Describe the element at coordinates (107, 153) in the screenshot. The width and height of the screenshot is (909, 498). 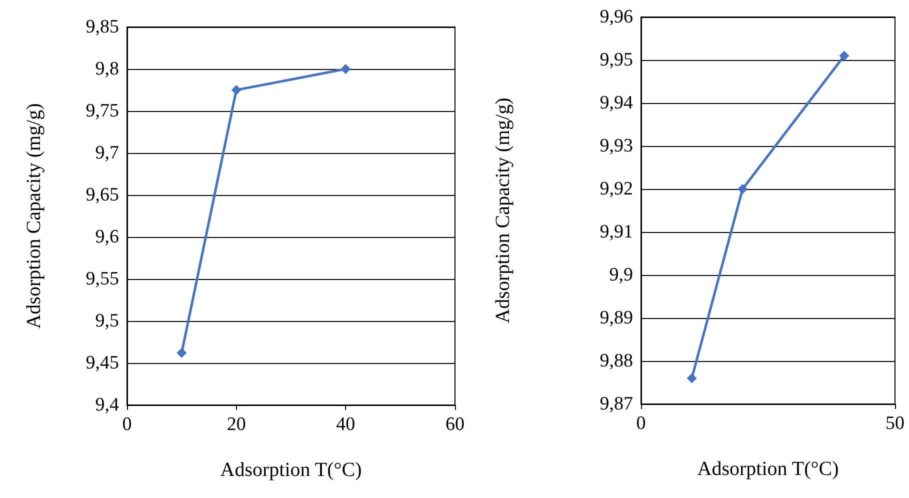
I see `y-tick-label: 9,7` at that location.